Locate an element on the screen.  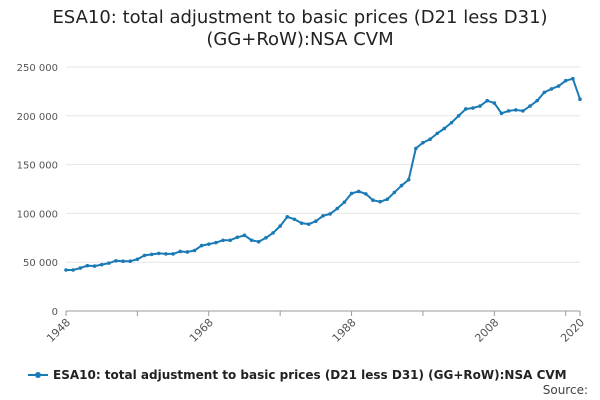
y-tick-label: 0 is located at coordinates (55, 312).